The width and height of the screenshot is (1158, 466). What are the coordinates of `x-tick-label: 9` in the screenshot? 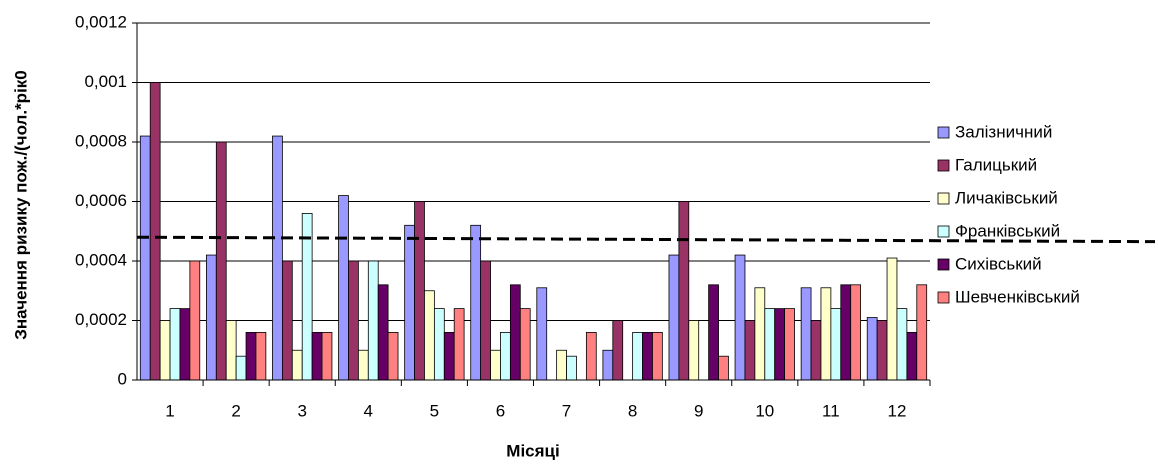 It's located at (698, 410).